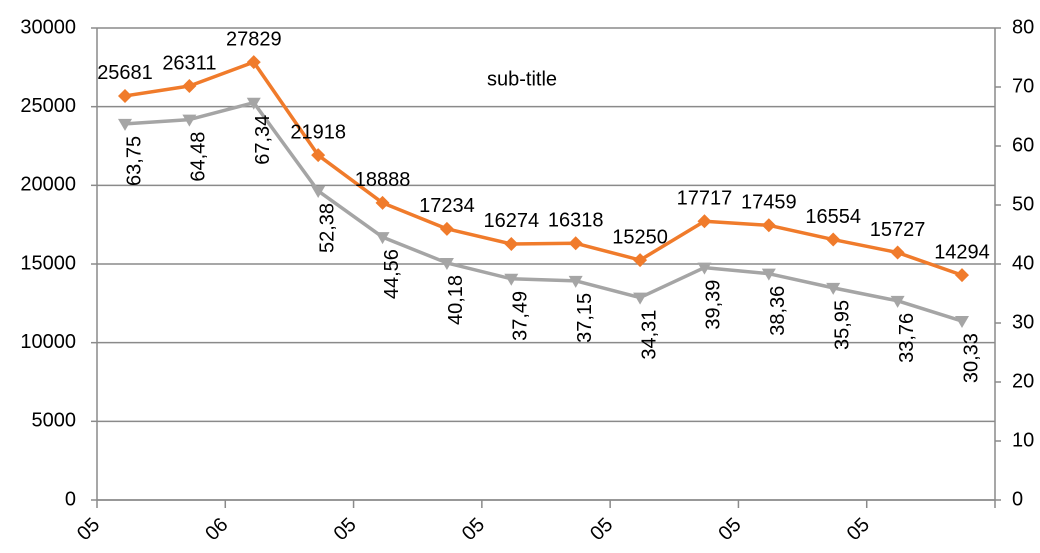 The image size is (1040, 553). What do you see at coordinates (1023, 381) in the screenshot?
I see `y2-tick-label: 20` at bounding box center [1023, 381].